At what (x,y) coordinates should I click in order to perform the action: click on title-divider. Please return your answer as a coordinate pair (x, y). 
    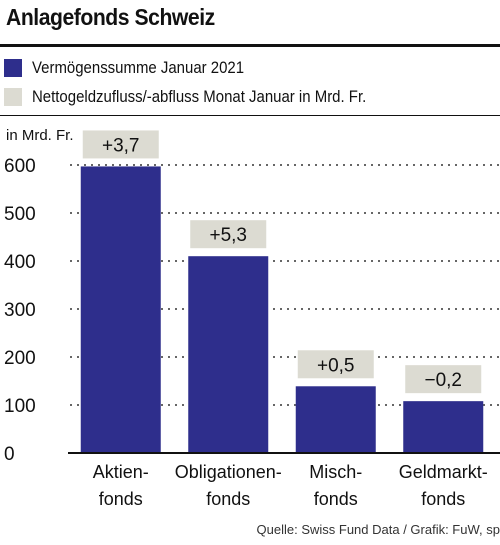
    Looking at the image, I should click on (250, 45).